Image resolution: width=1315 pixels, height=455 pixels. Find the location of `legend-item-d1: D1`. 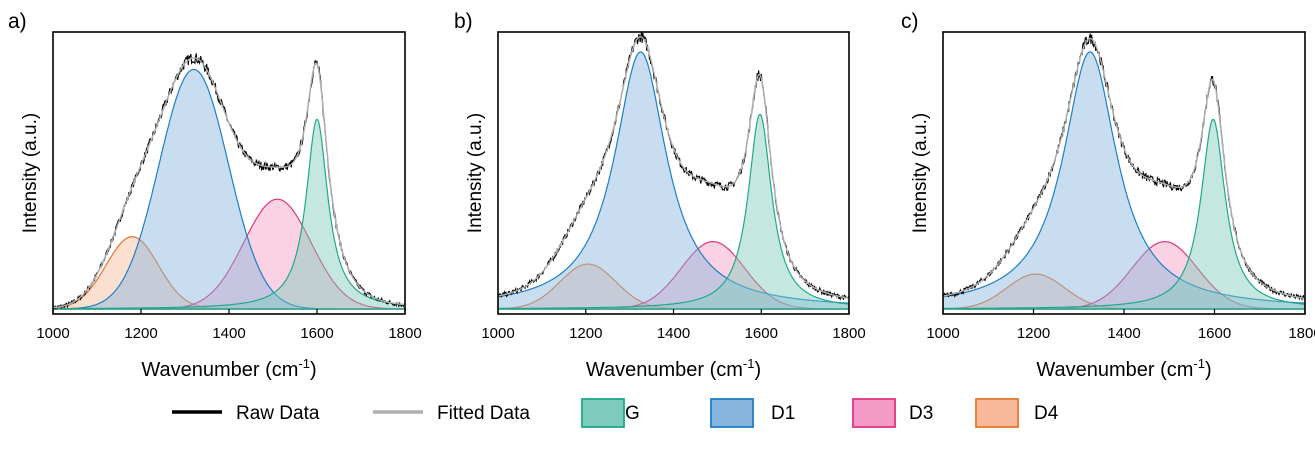

legend-item-d1: D1 is located at coordinates (752, 413).